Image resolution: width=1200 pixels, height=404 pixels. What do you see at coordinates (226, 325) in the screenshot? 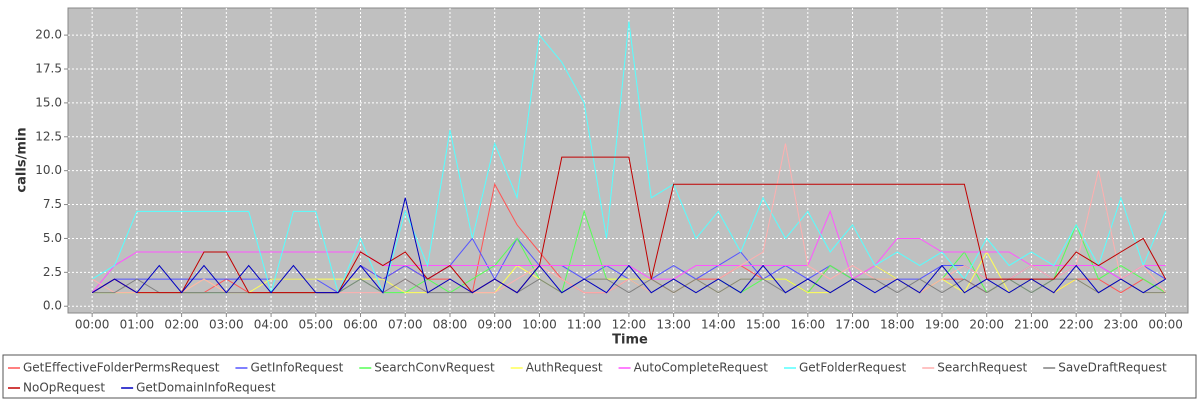
I see `x-tick-label: 03:00` at bounding box center [226, 325].